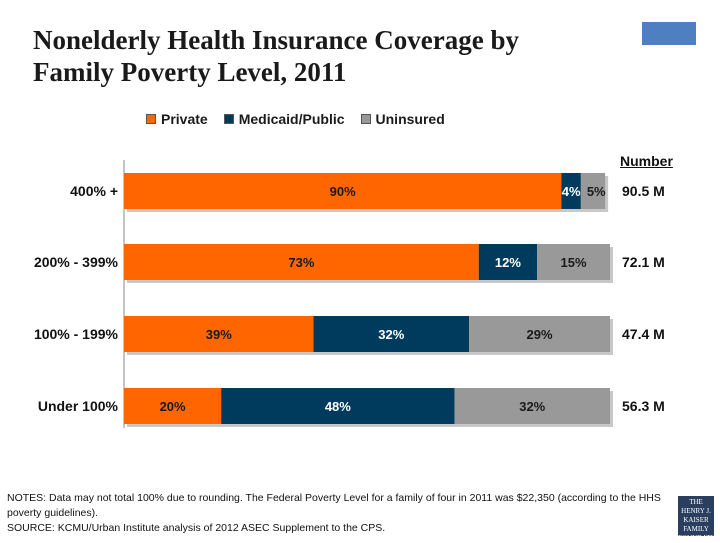 This screenshot has width=720, height=543. What do you see at coordinates (78, 406) in the screenshot?
I see `category-label: Under 100%` at bounding box center [78, 406].